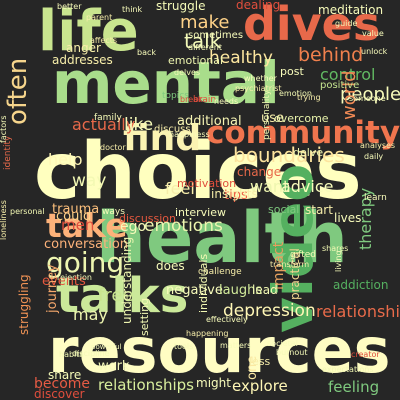  What do you see at coordinates (282, 343) in the screenshot?
I see `word-societal: societal` at bounding box center [282, 343].